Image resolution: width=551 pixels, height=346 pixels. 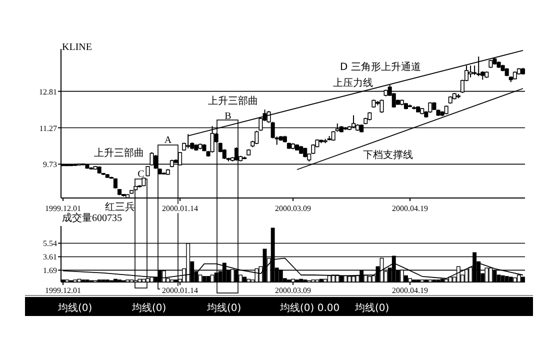 What do you see at coordinates (141, 174) in the screenshot?
I see `annotation: C` at bounding box center [141, 174].